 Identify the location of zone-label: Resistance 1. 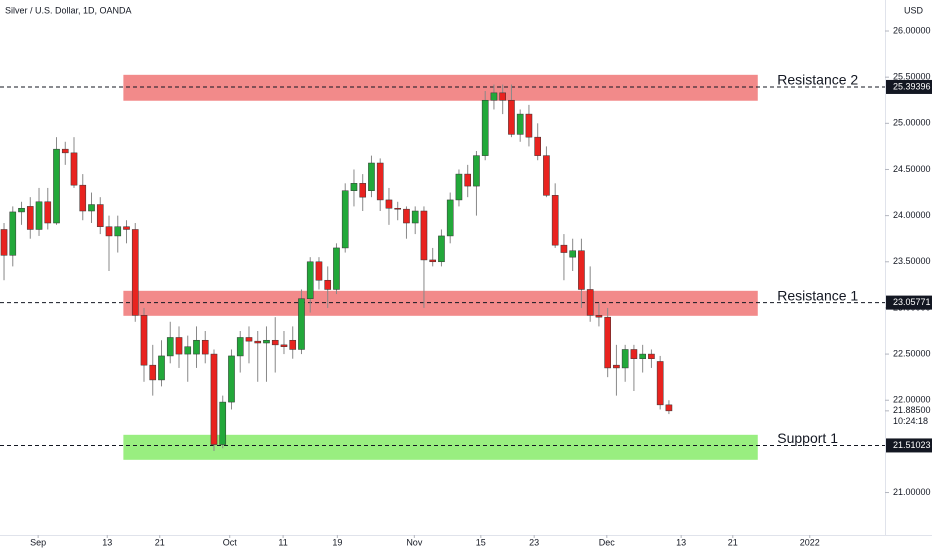
(817, 295).